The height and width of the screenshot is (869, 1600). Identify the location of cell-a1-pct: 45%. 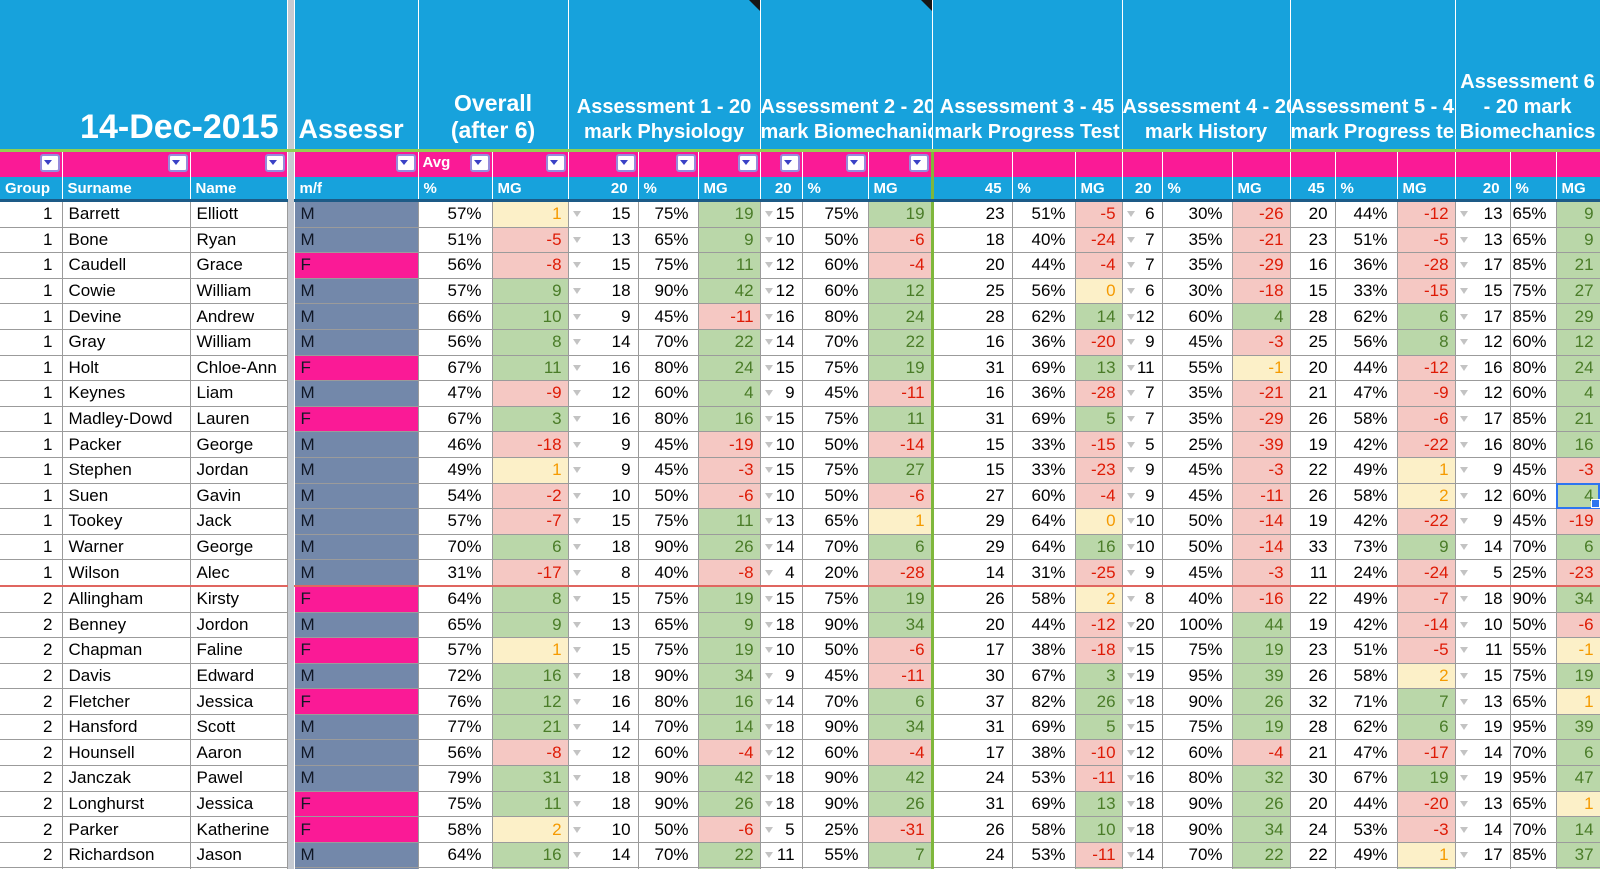
(668, 316).